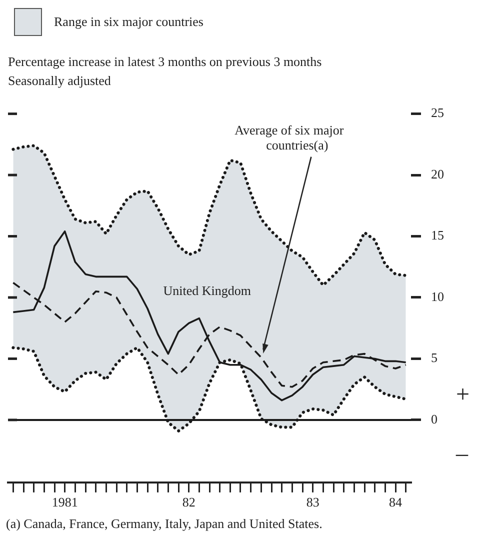 The image size is (484, 541). What do you see at coordinates (165, 62) in the screenshot?
I see `chart-title: Percentage increase in latest 3 months on previous 3 months` at bounding box center [165, 62].